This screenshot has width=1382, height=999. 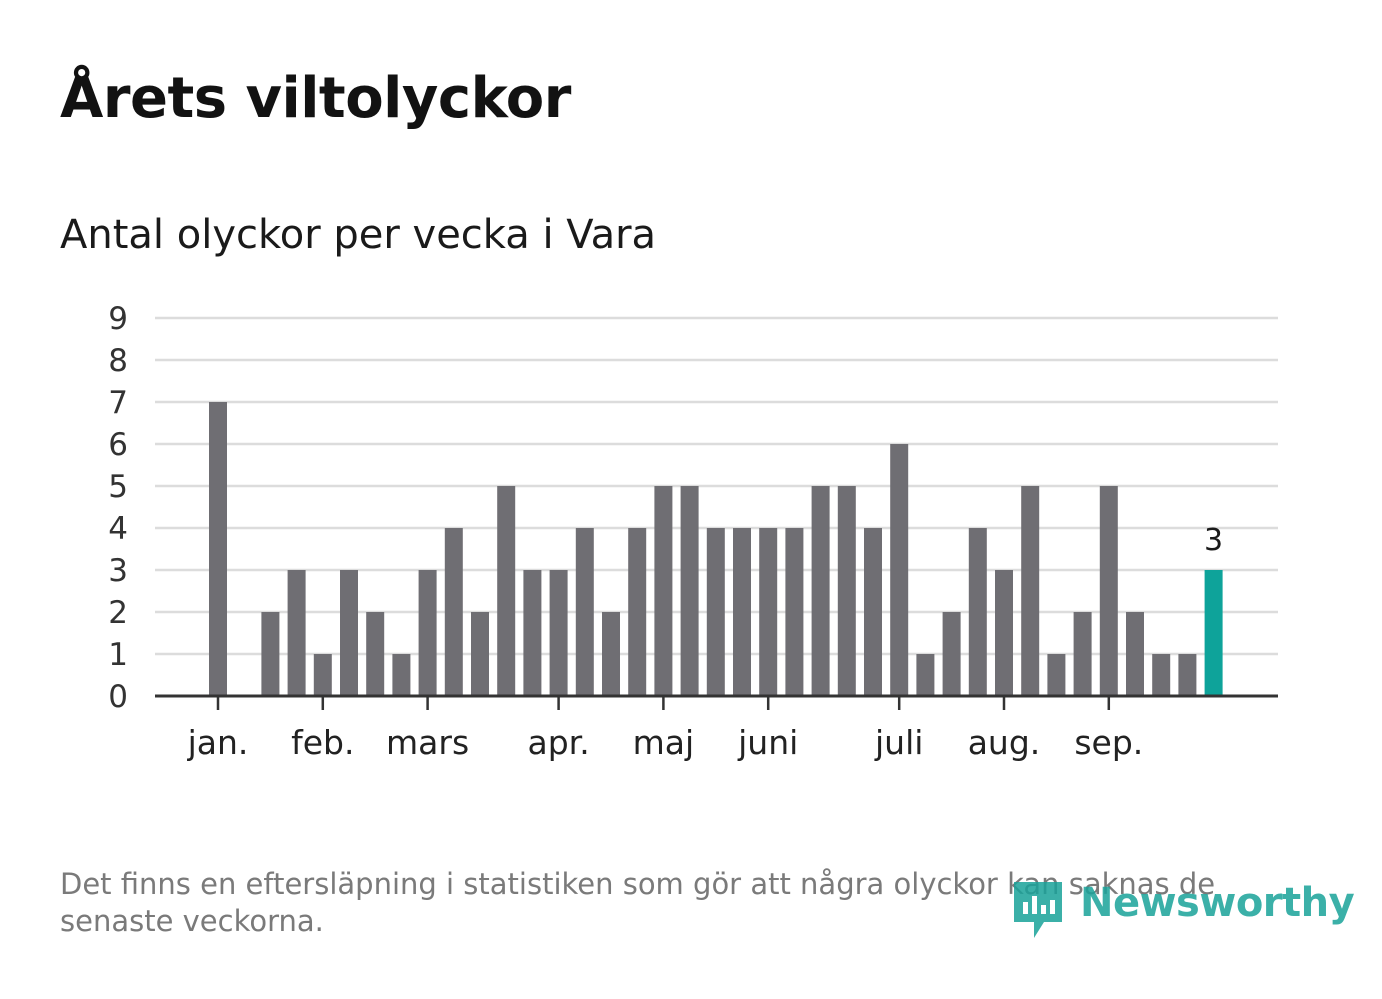 What do you see at coordinates (358, 235) in the screenshot?
I see `chart-subtitle: Antal olyckor per vecka i Vara` at bounding box center [358, 235].